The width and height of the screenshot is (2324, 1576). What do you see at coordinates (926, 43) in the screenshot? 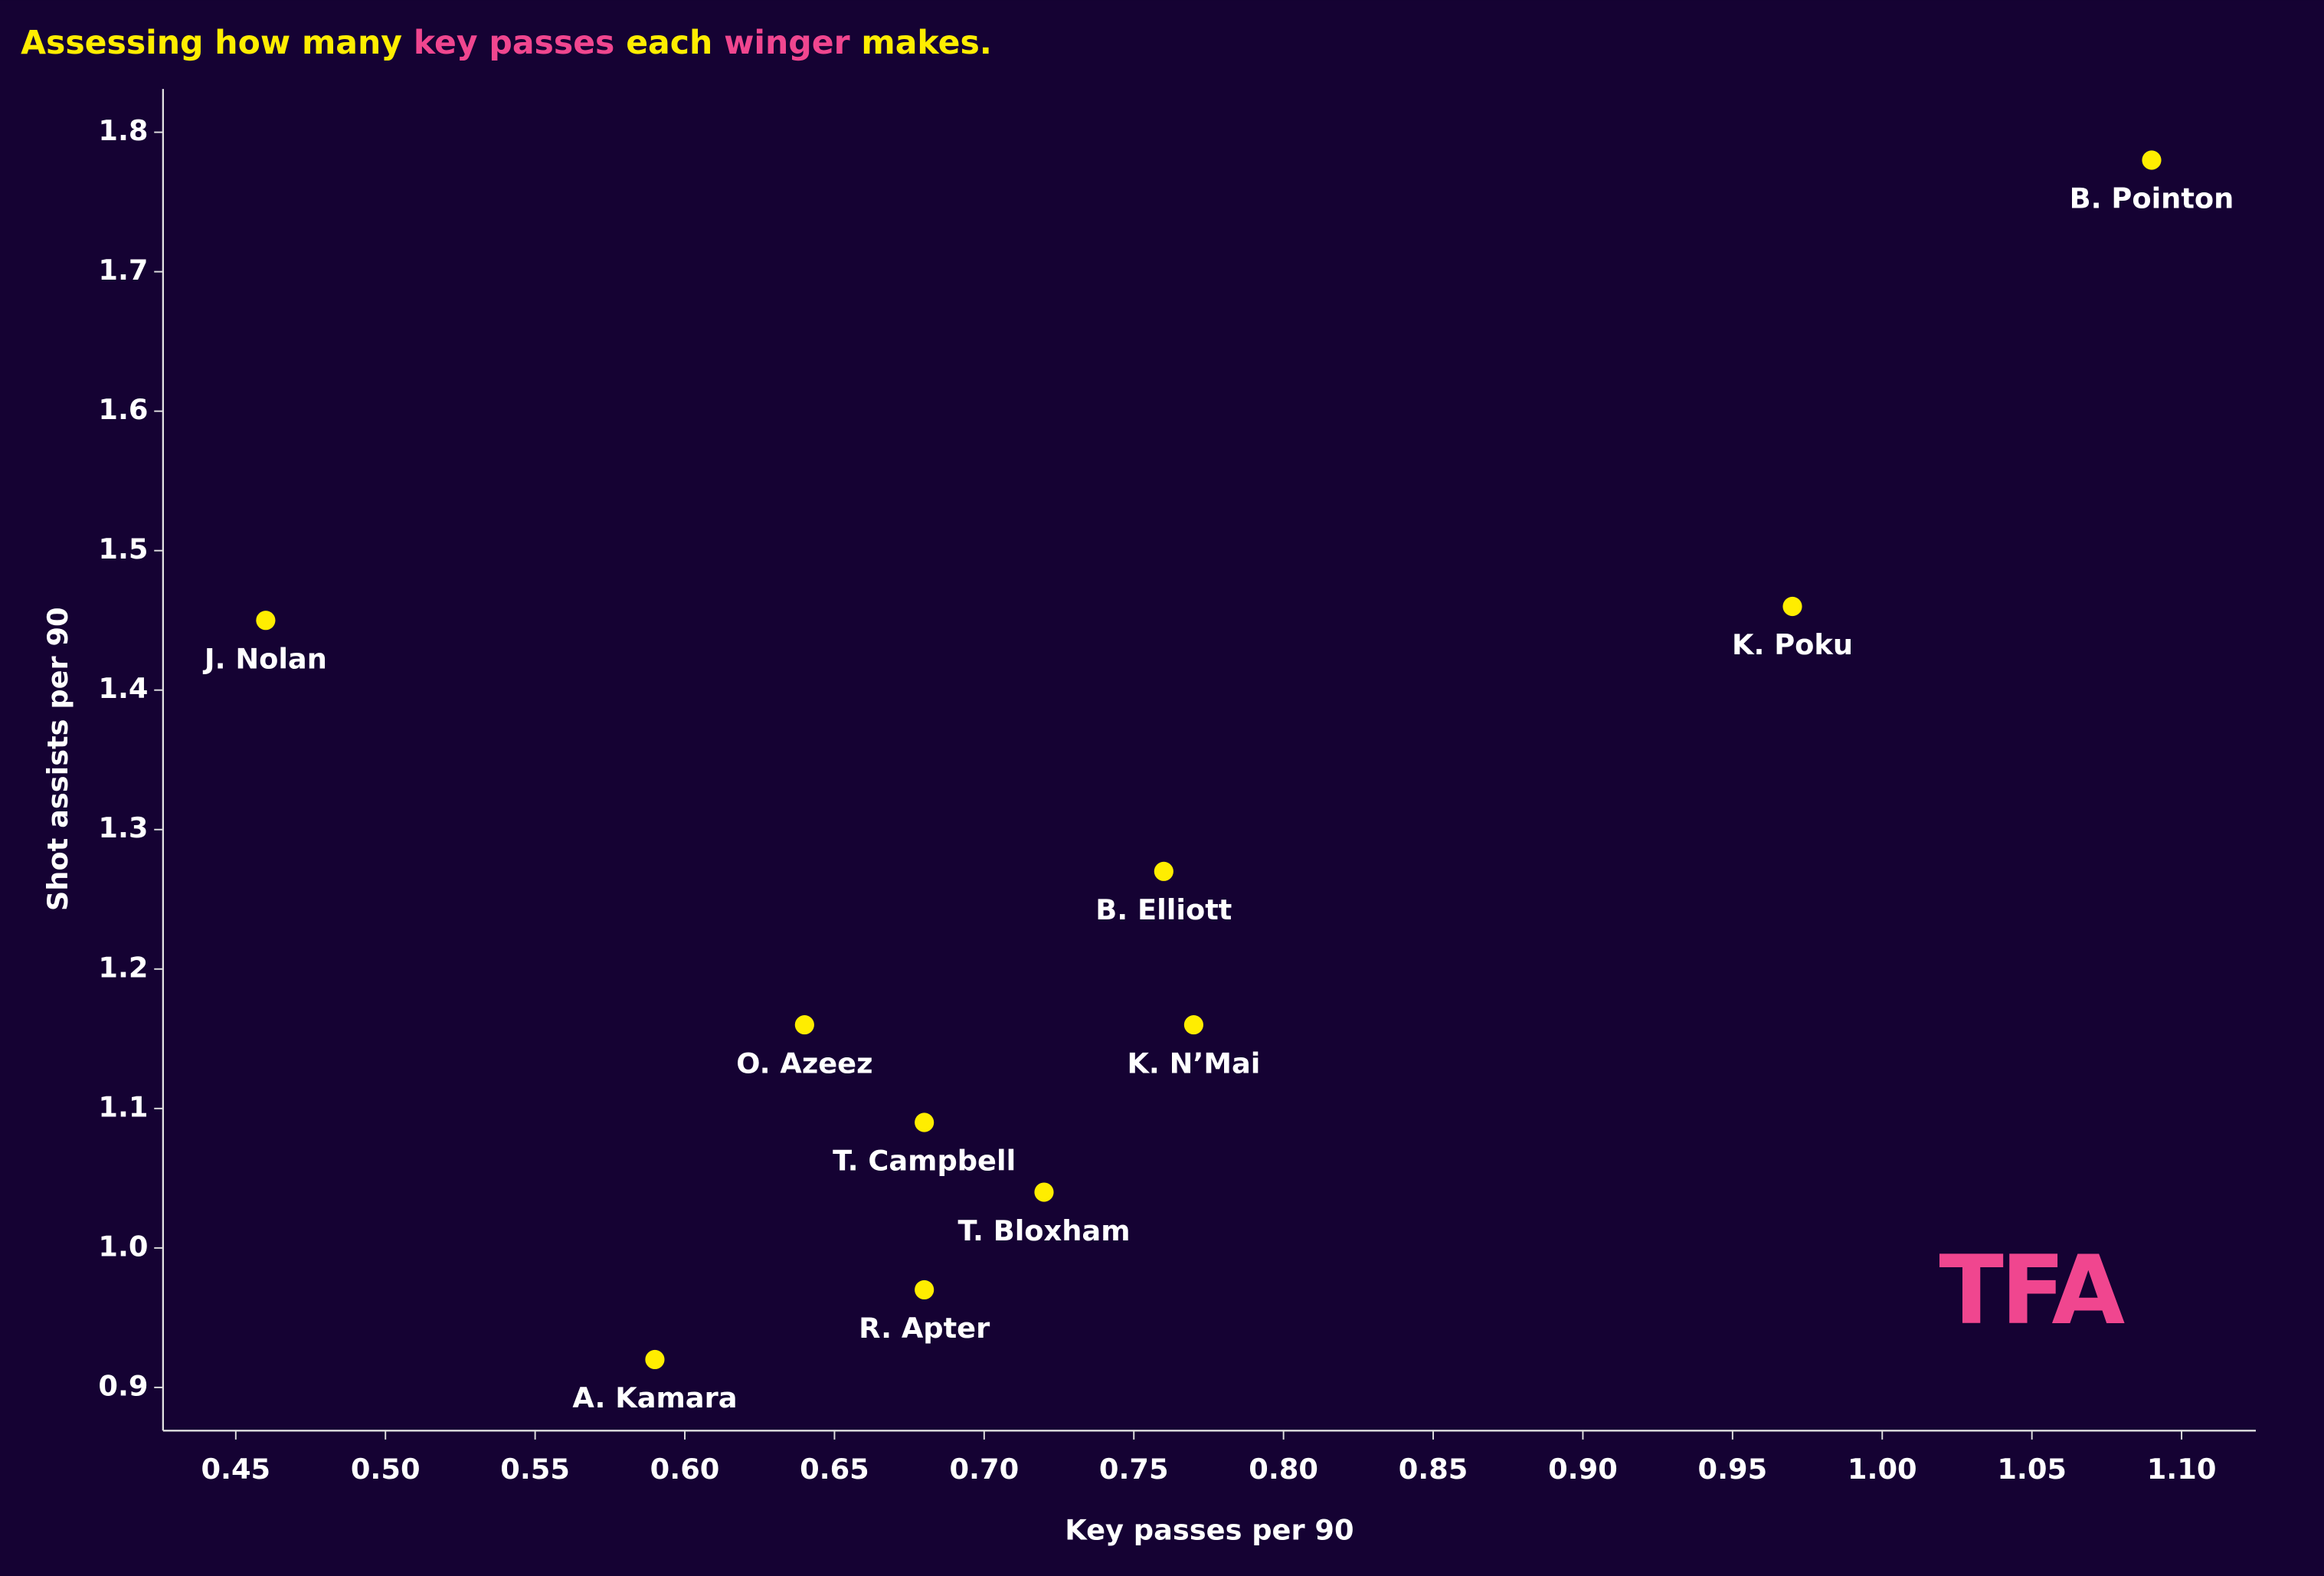
I see `title-part: makes.` at bounding box center [926, 43].